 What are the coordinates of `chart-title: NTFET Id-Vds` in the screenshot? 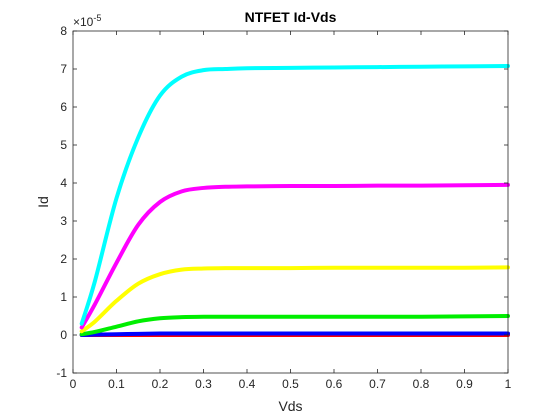 It's located at (291, 17).